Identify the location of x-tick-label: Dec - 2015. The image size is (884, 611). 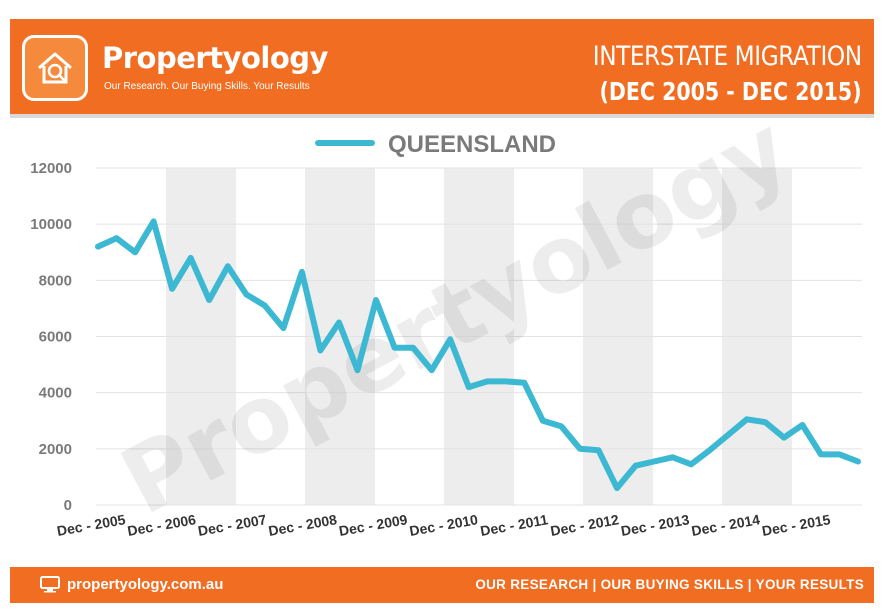
(796, 525).